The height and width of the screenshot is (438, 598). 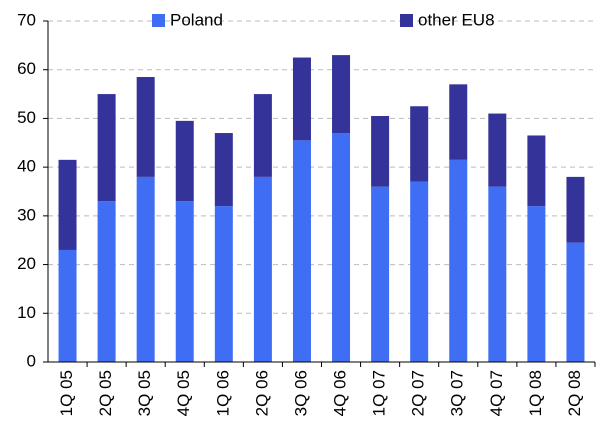 What do you see at coordinates (144, 393) in the screenshot?
I see `x-tick-label: 3Q 05` at bounding box center [144, 393].